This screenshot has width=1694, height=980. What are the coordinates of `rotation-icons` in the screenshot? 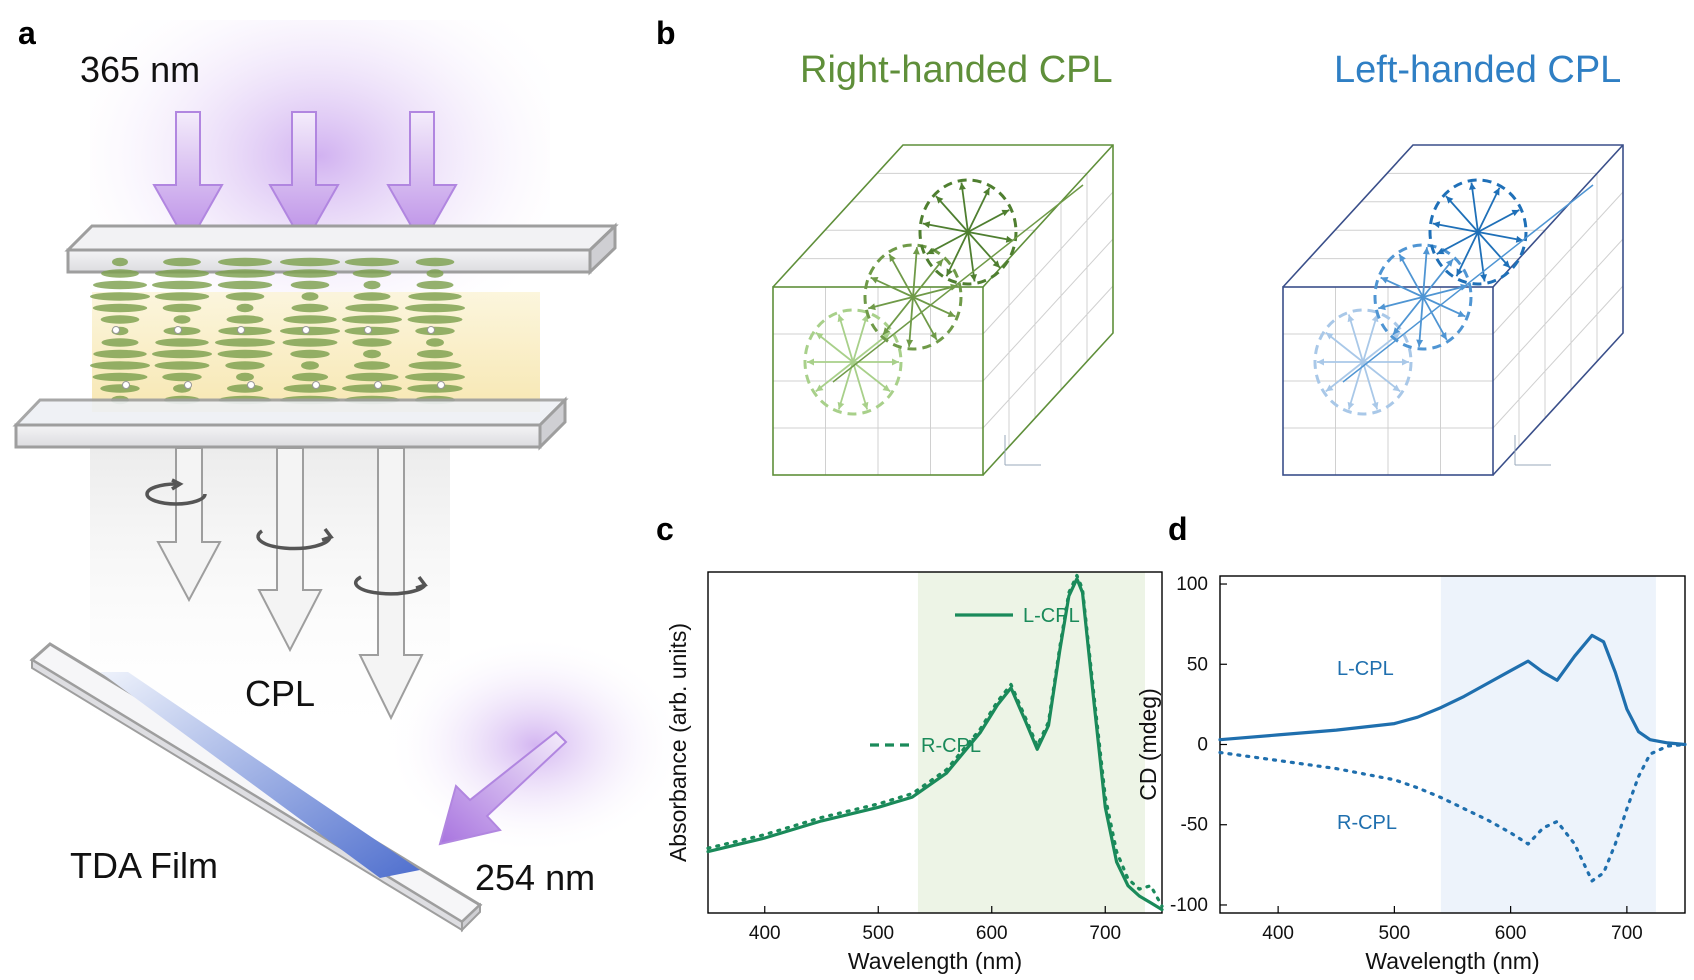 It's located at (286, 537).